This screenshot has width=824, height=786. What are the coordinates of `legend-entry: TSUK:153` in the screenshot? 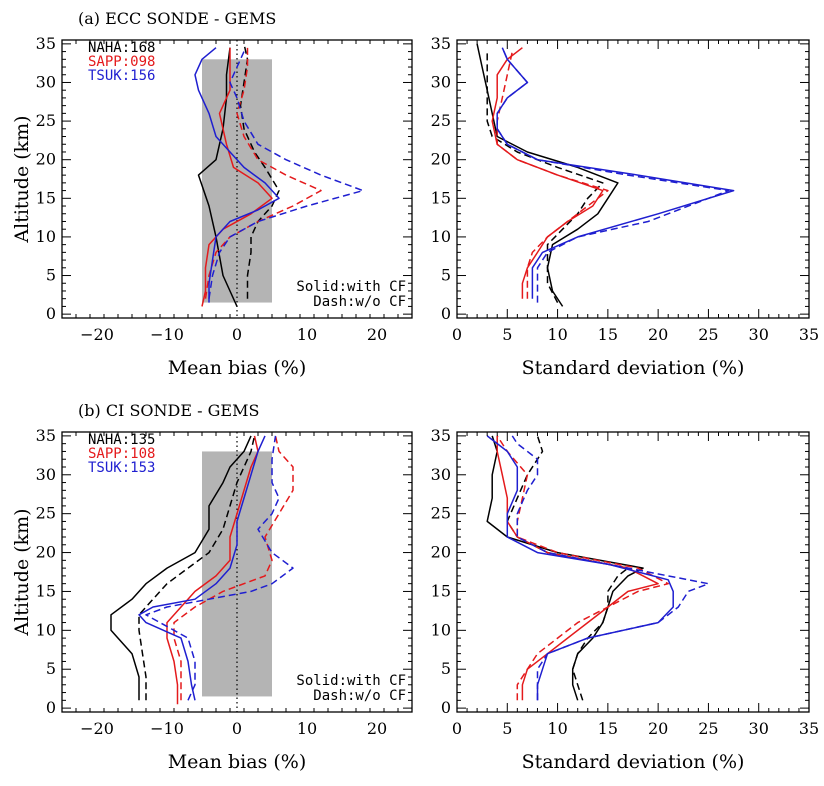 It's located at (121, 468).